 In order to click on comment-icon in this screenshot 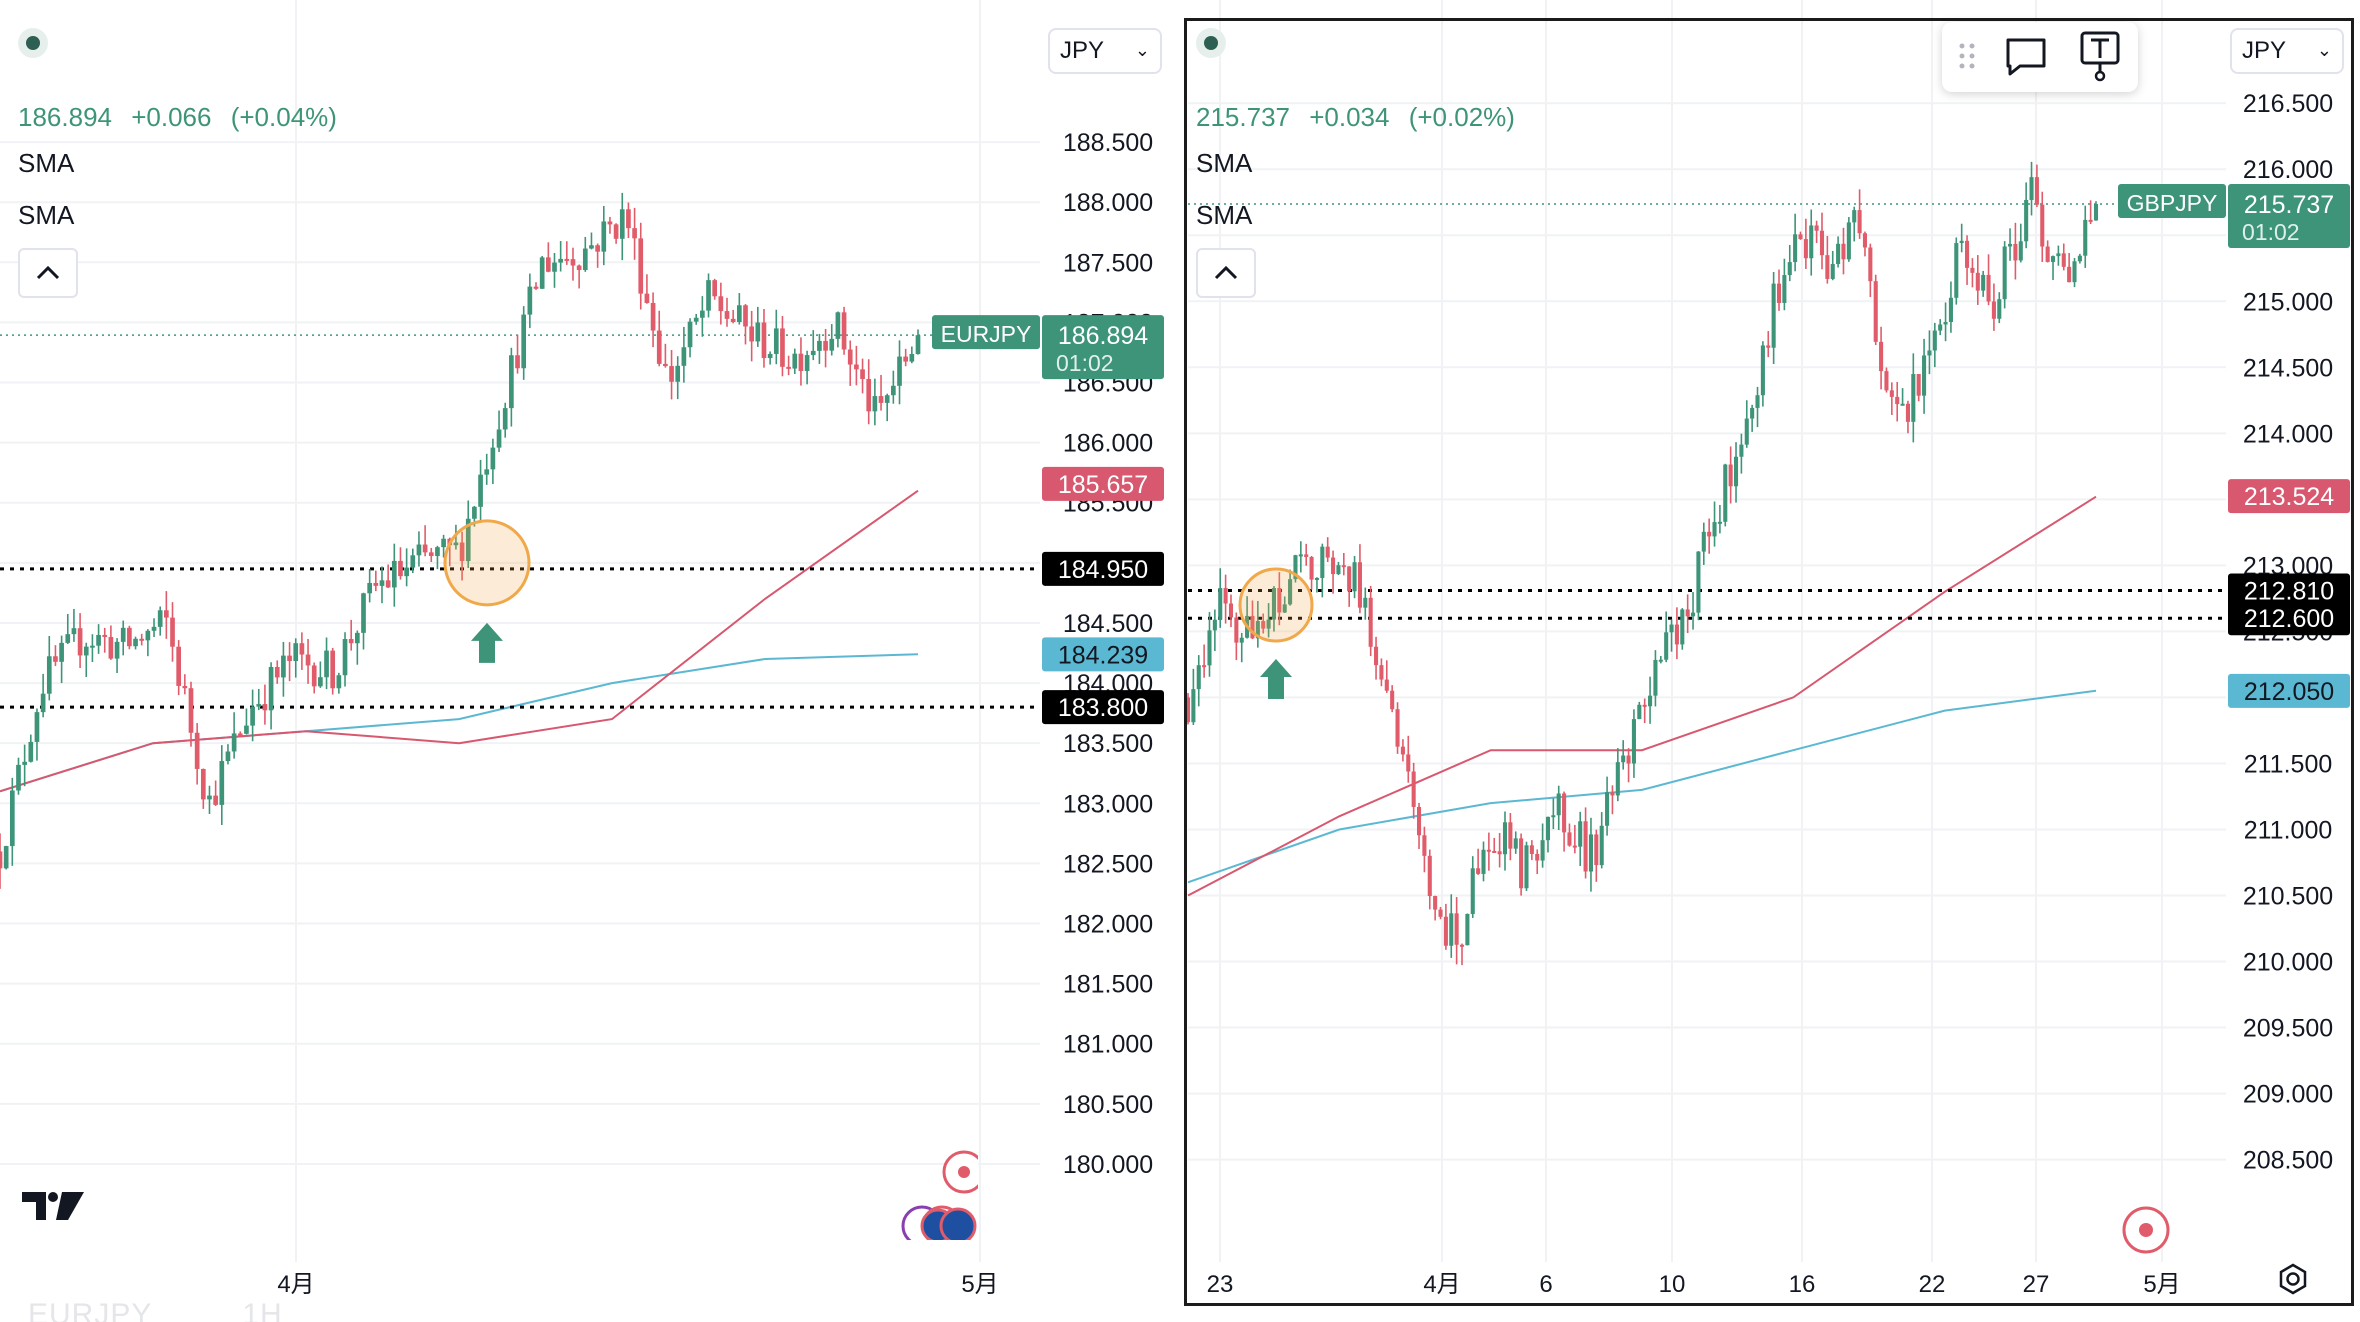, I will do `click(2026, 56)`.